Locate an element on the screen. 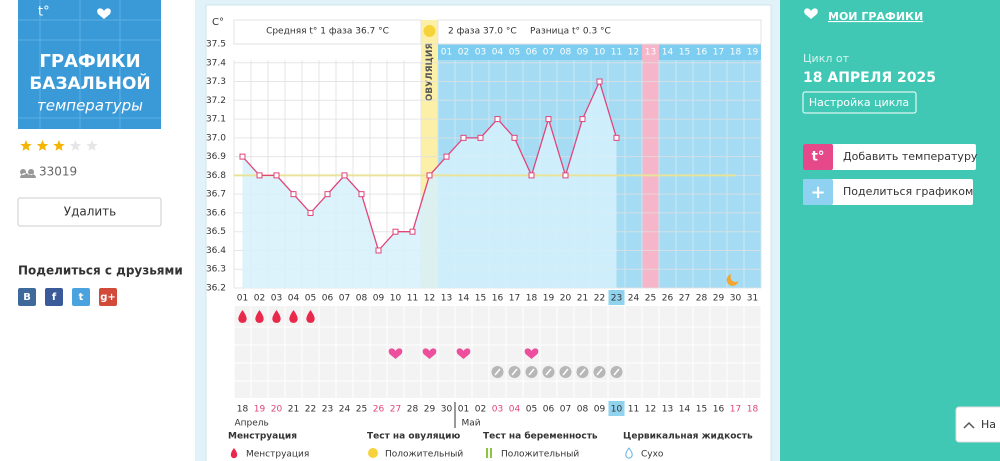 This screenshot has height=461, width=1000. star is located at coordinates (26, 145).